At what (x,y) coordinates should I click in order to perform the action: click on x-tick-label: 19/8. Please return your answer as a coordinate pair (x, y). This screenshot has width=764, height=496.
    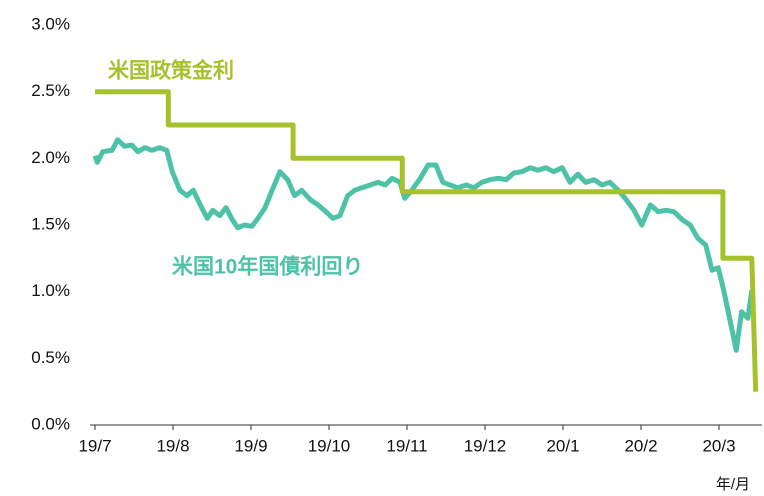
    Looking at the image, I should click on (172, 445).